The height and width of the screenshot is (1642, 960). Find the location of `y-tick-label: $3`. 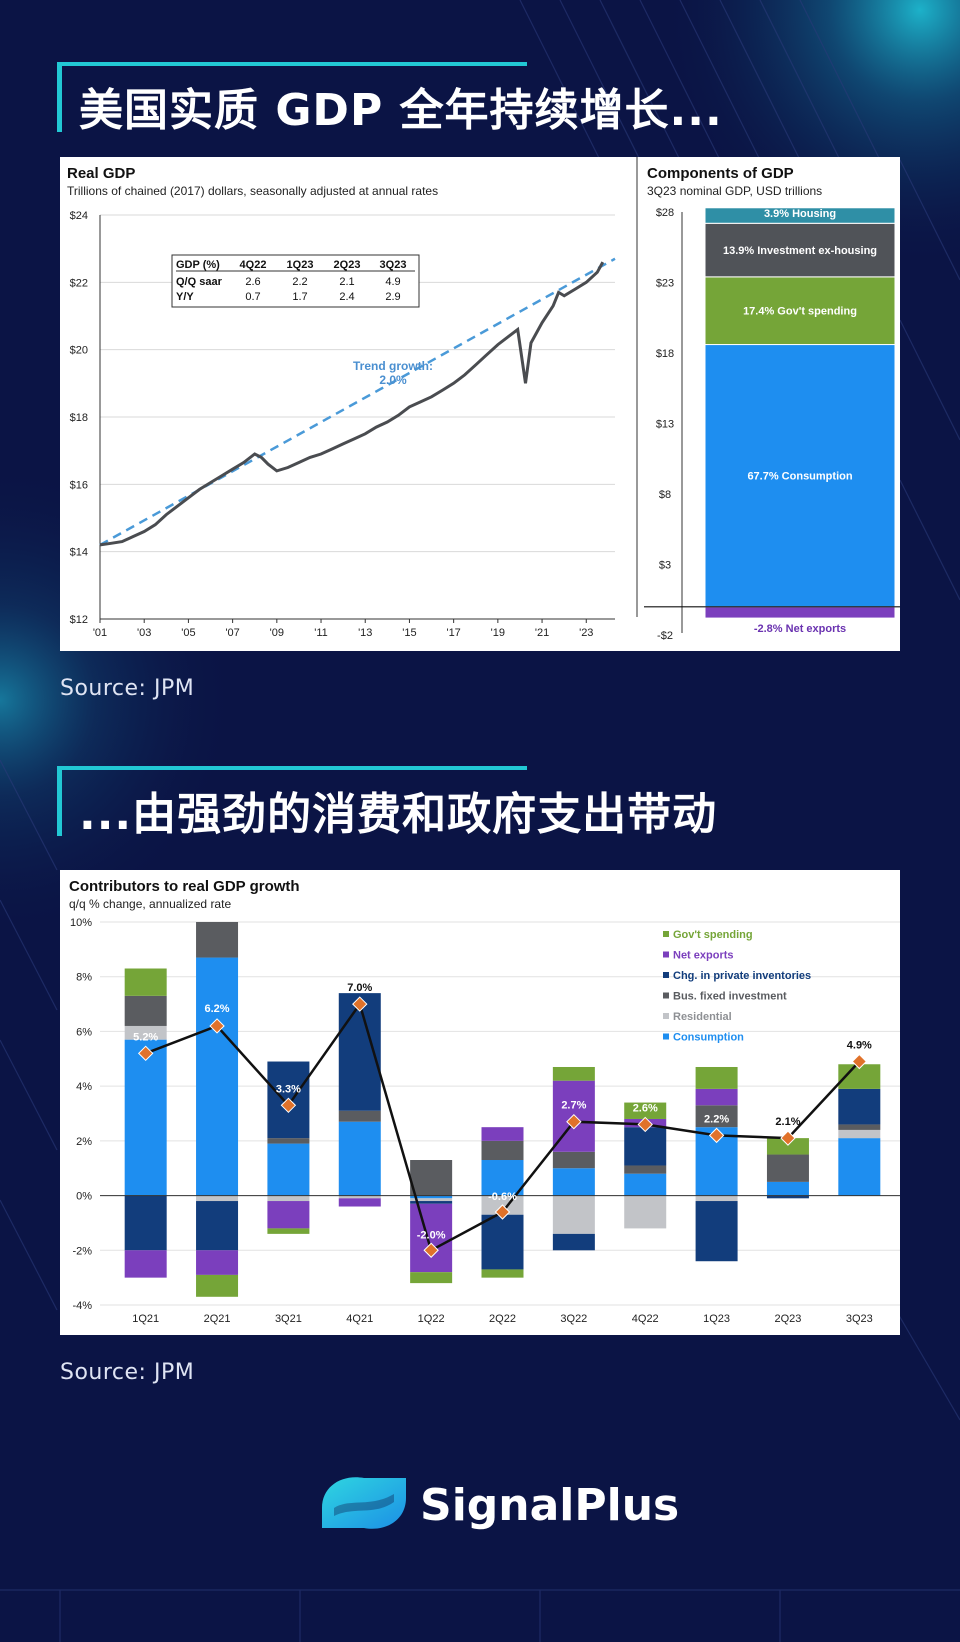

y-tick-label: $3 is located at coordinates (665, 566).